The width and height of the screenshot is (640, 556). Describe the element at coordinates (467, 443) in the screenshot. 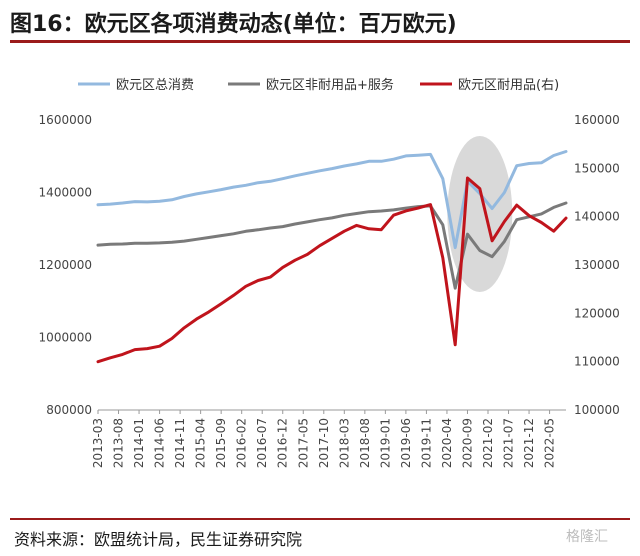

I see `x-tick-label: 2020-09` at that location.